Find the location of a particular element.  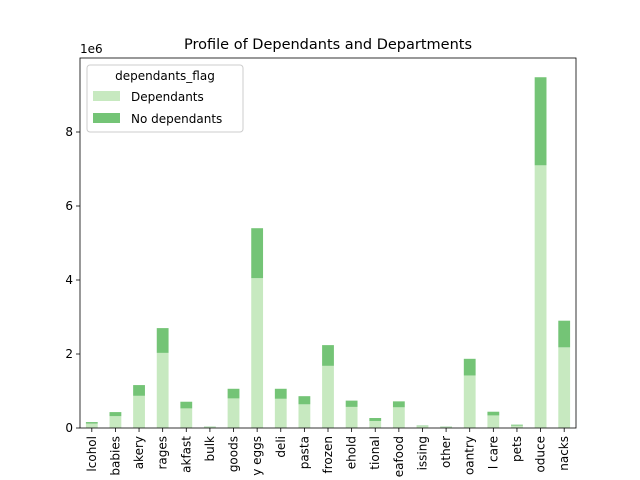

y-scale-label: 1e6 is located at coordinates (91, 49).